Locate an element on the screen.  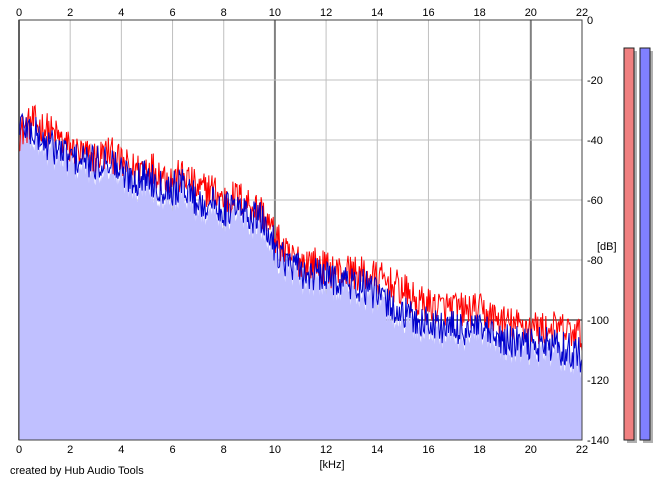
x-tick-label-top: 16 is located at coordinates (428, 13).